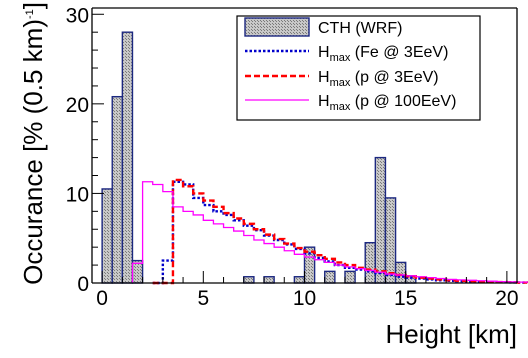 This screenshot has height=358, width=528. Describe the element at coordinates (102, 298) in the screenshot. I see `x-tick-label: 0` at that location.